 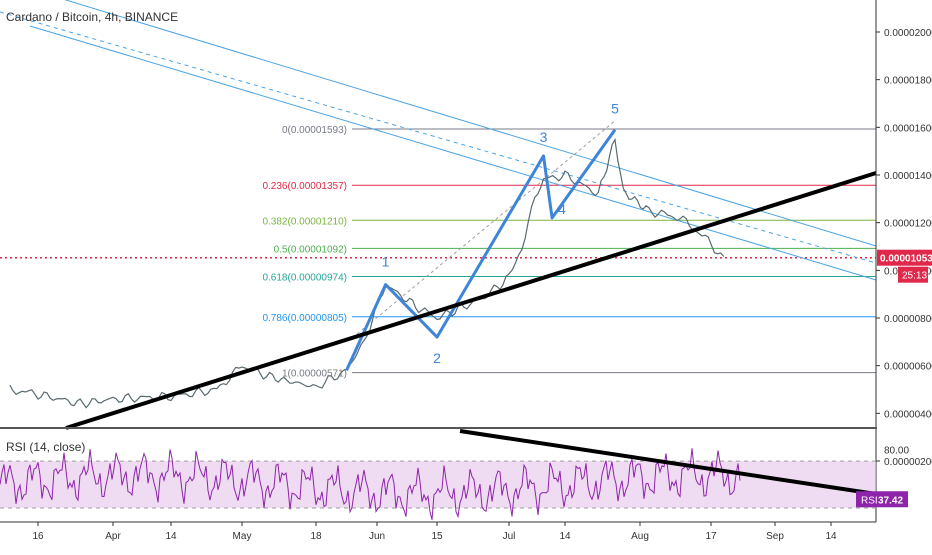 I want to click on time-tick-label: 17, so click(x=711, y=536).